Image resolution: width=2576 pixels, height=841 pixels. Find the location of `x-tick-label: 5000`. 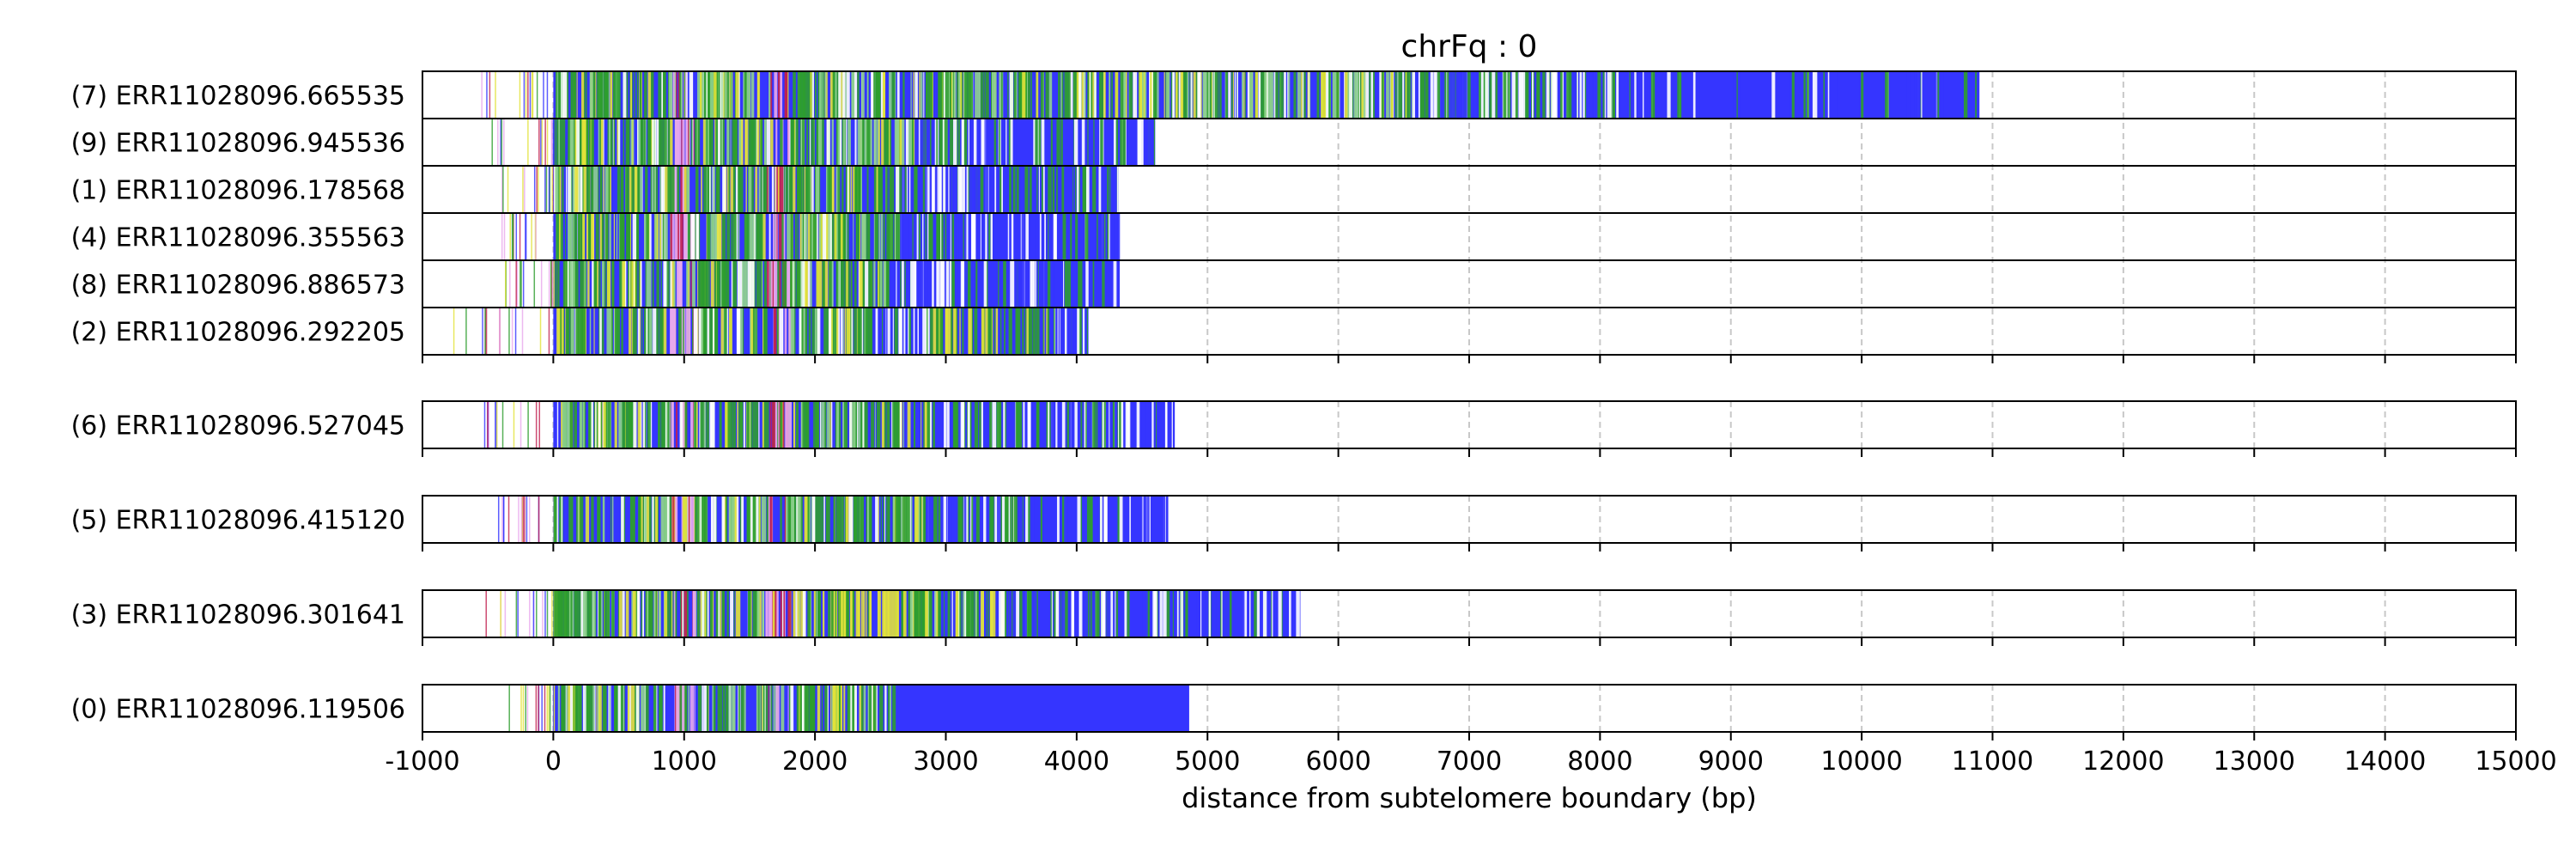

x-tick-label: 5000 is located at coordinates (1207, 762).